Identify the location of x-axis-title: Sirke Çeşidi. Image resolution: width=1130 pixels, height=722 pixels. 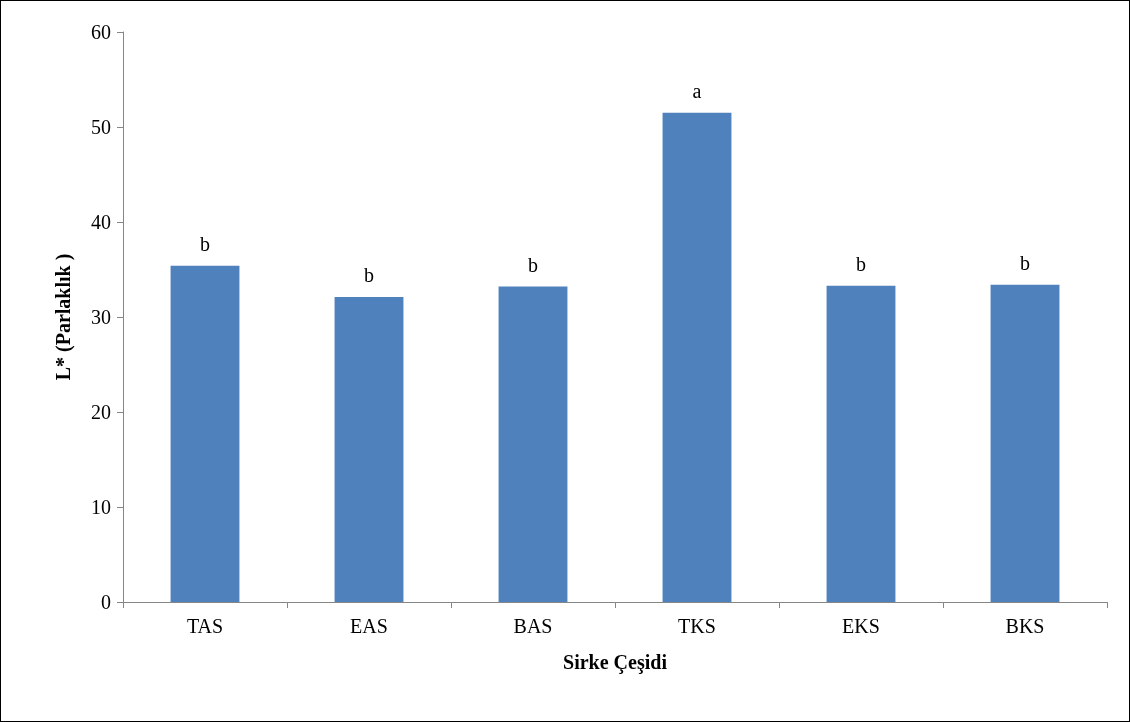
(615, 662).